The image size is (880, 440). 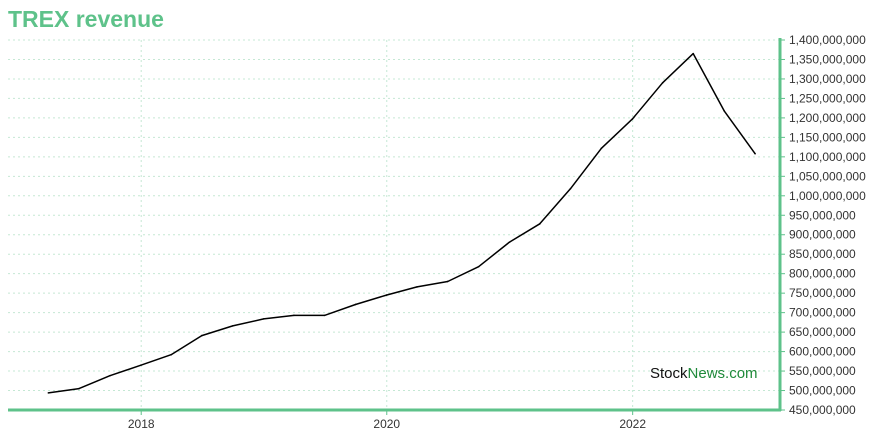 What do you see at coordinates (632, 424) in the screenshot?
I see `x-tick-label: 2022` at bounding box center [632, 424].